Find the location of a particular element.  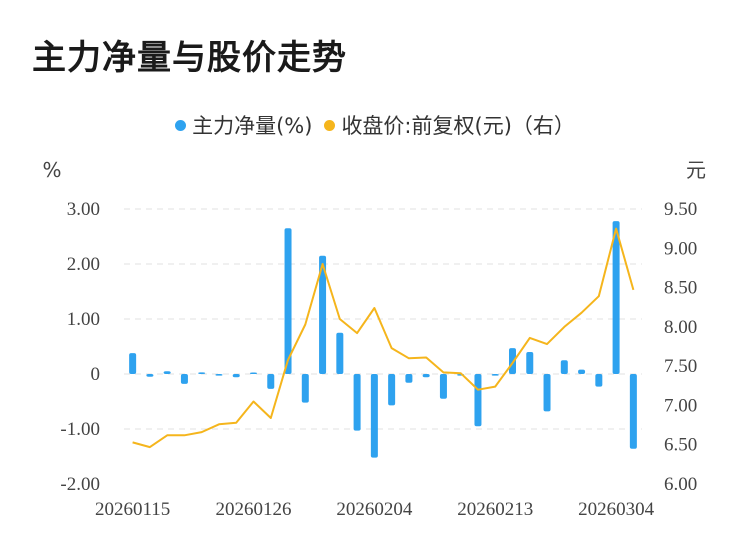

legend-item-close-price: 收盘价:前复权(元)（右） is located at coordinates (449, 125).